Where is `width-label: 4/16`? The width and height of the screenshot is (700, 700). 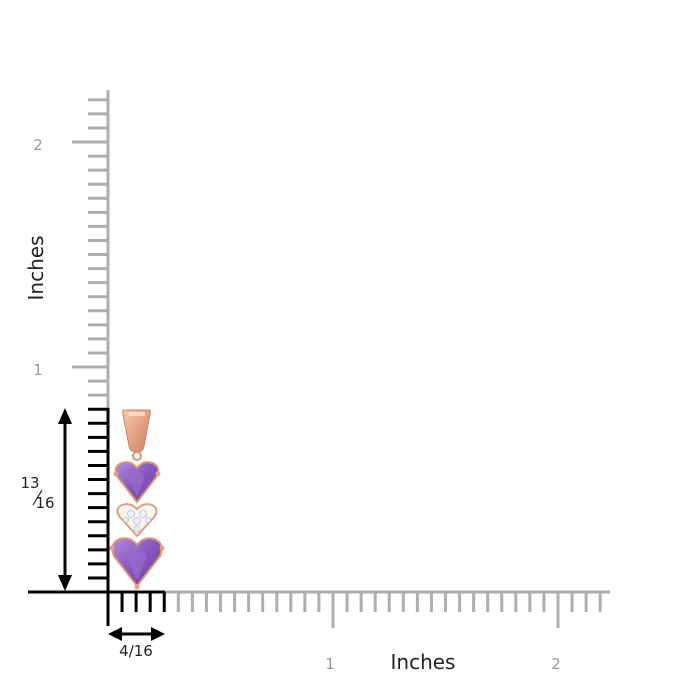
width-label: 4/16 is located at coordinates (136, 651).